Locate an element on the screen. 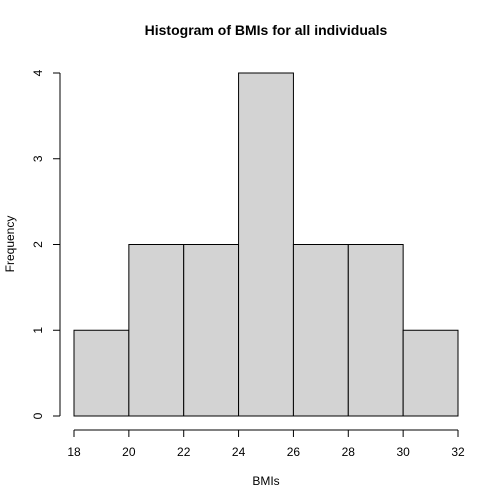 This screenshot has width=504, height=504. chart-title: Histogram of BMIs for all individuals is located at coordinates (266, 30).